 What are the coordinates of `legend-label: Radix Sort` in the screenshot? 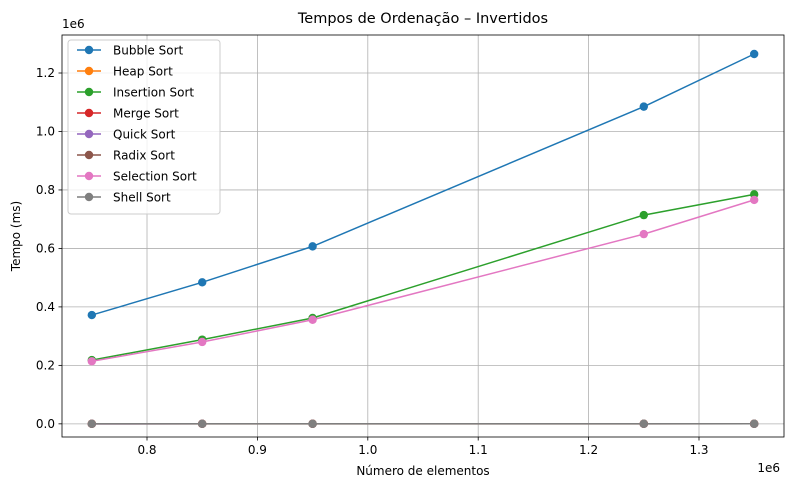 It's located at (144, 156).